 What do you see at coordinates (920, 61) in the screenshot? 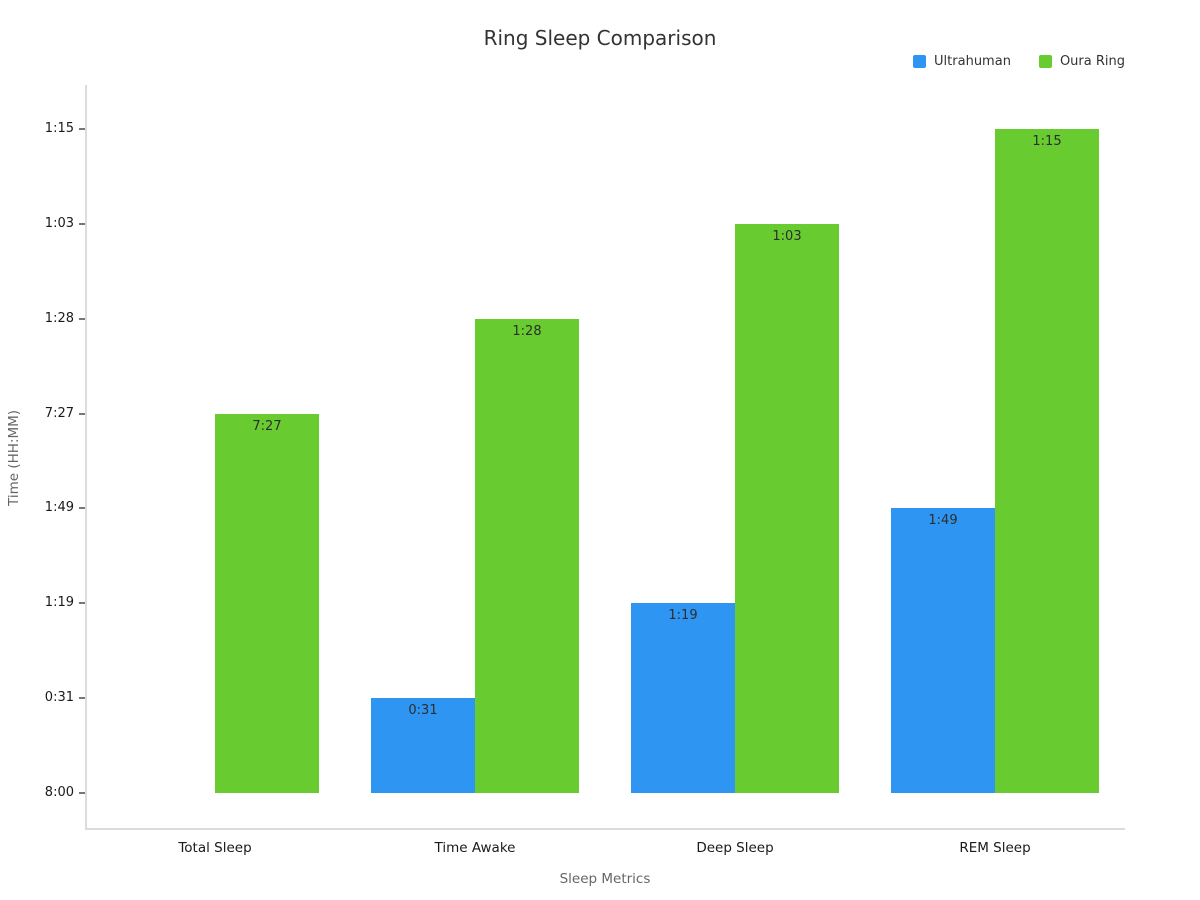
I see `legend-swatch-ultrahuman` at bounding box center [920, 61].